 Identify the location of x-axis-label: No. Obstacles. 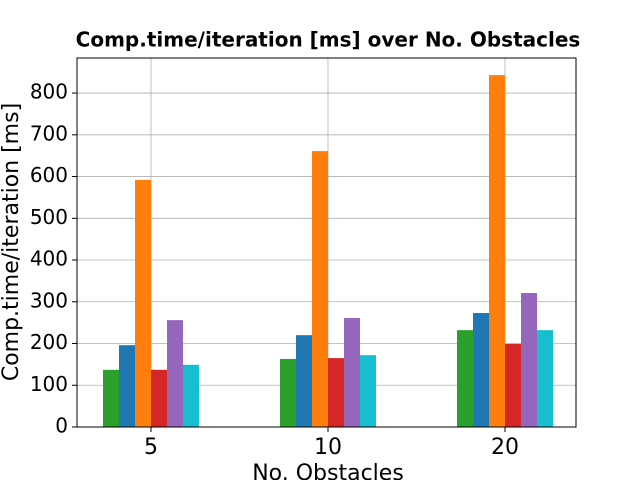
(328, 470).